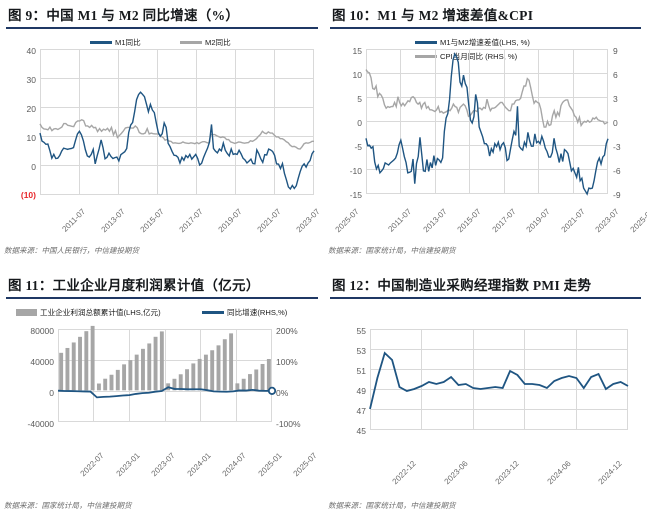 This screenshot has height=519, width=647. What do you see at coordinates (499, 379) in the screenshot?
I see `fig12-canvas` at bounding box center [499, 379].